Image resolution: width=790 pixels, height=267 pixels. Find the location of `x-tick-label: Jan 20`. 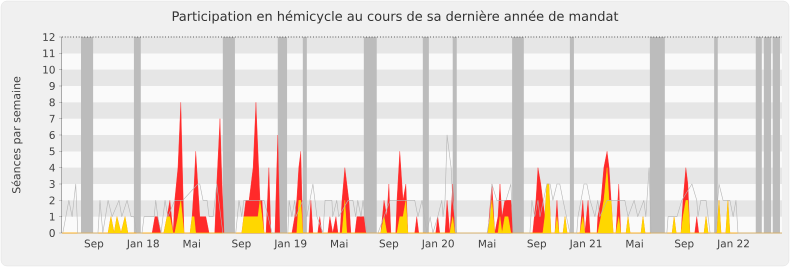

x-tick-label: Jan 20 is located at coordinates (437, 245).